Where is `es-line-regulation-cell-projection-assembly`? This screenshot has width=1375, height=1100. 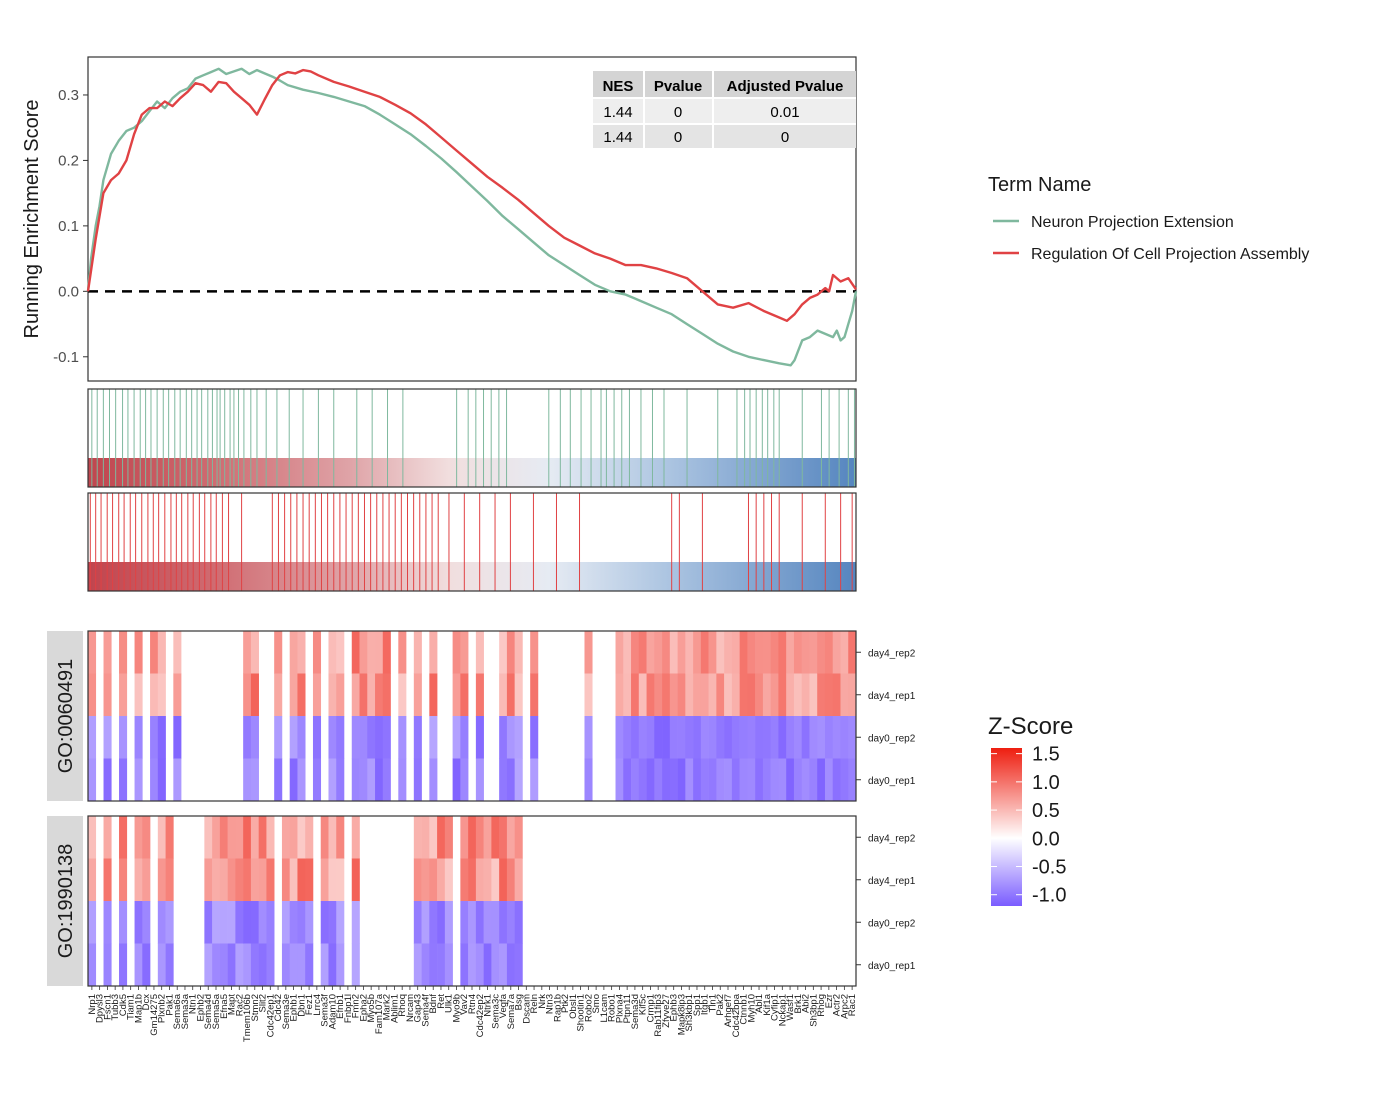
es-line-regulation-cell-projection-assembly is located at coordinates (471, 195).